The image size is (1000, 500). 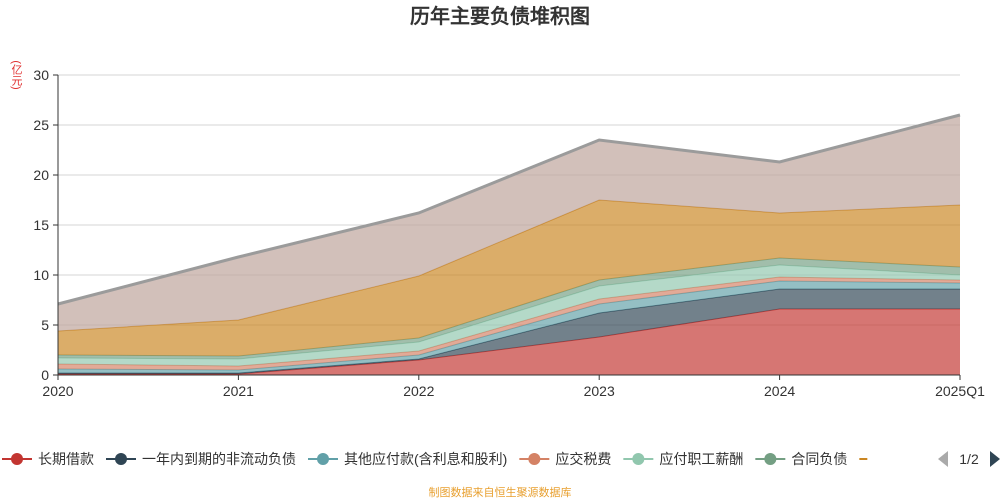 What do you see at coordinates (57, 391) in the screenshot?
I see `x-tick-label: 2020` at bounding box center [57, 391].